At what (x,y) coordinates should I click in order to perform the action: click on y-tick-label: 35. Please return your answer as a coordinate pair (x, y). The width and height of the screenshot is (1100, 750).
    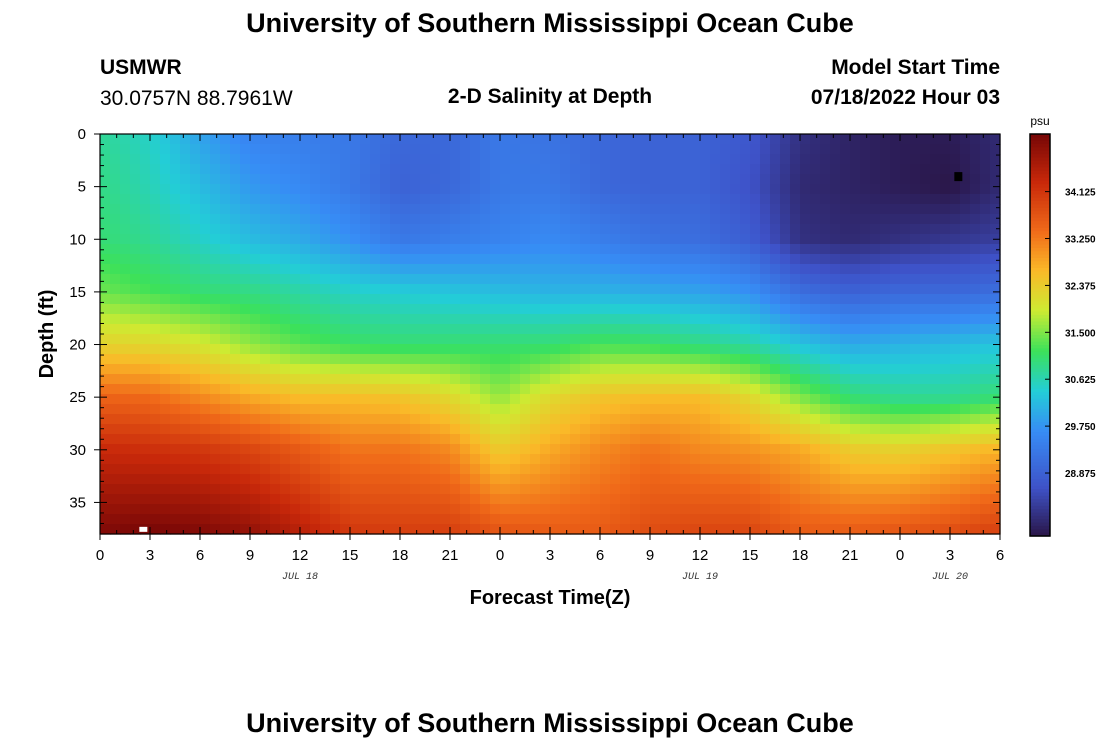
    Looking at the image, I should click on (77, 502).